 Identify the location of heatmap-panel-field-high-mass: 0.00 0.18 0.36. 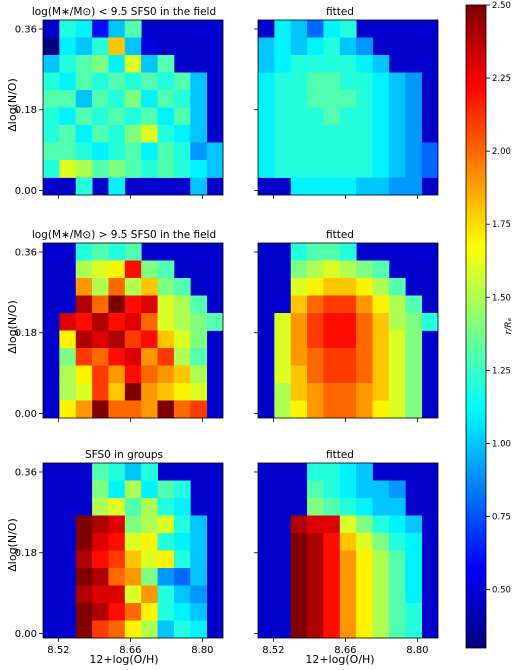
(119, 332).